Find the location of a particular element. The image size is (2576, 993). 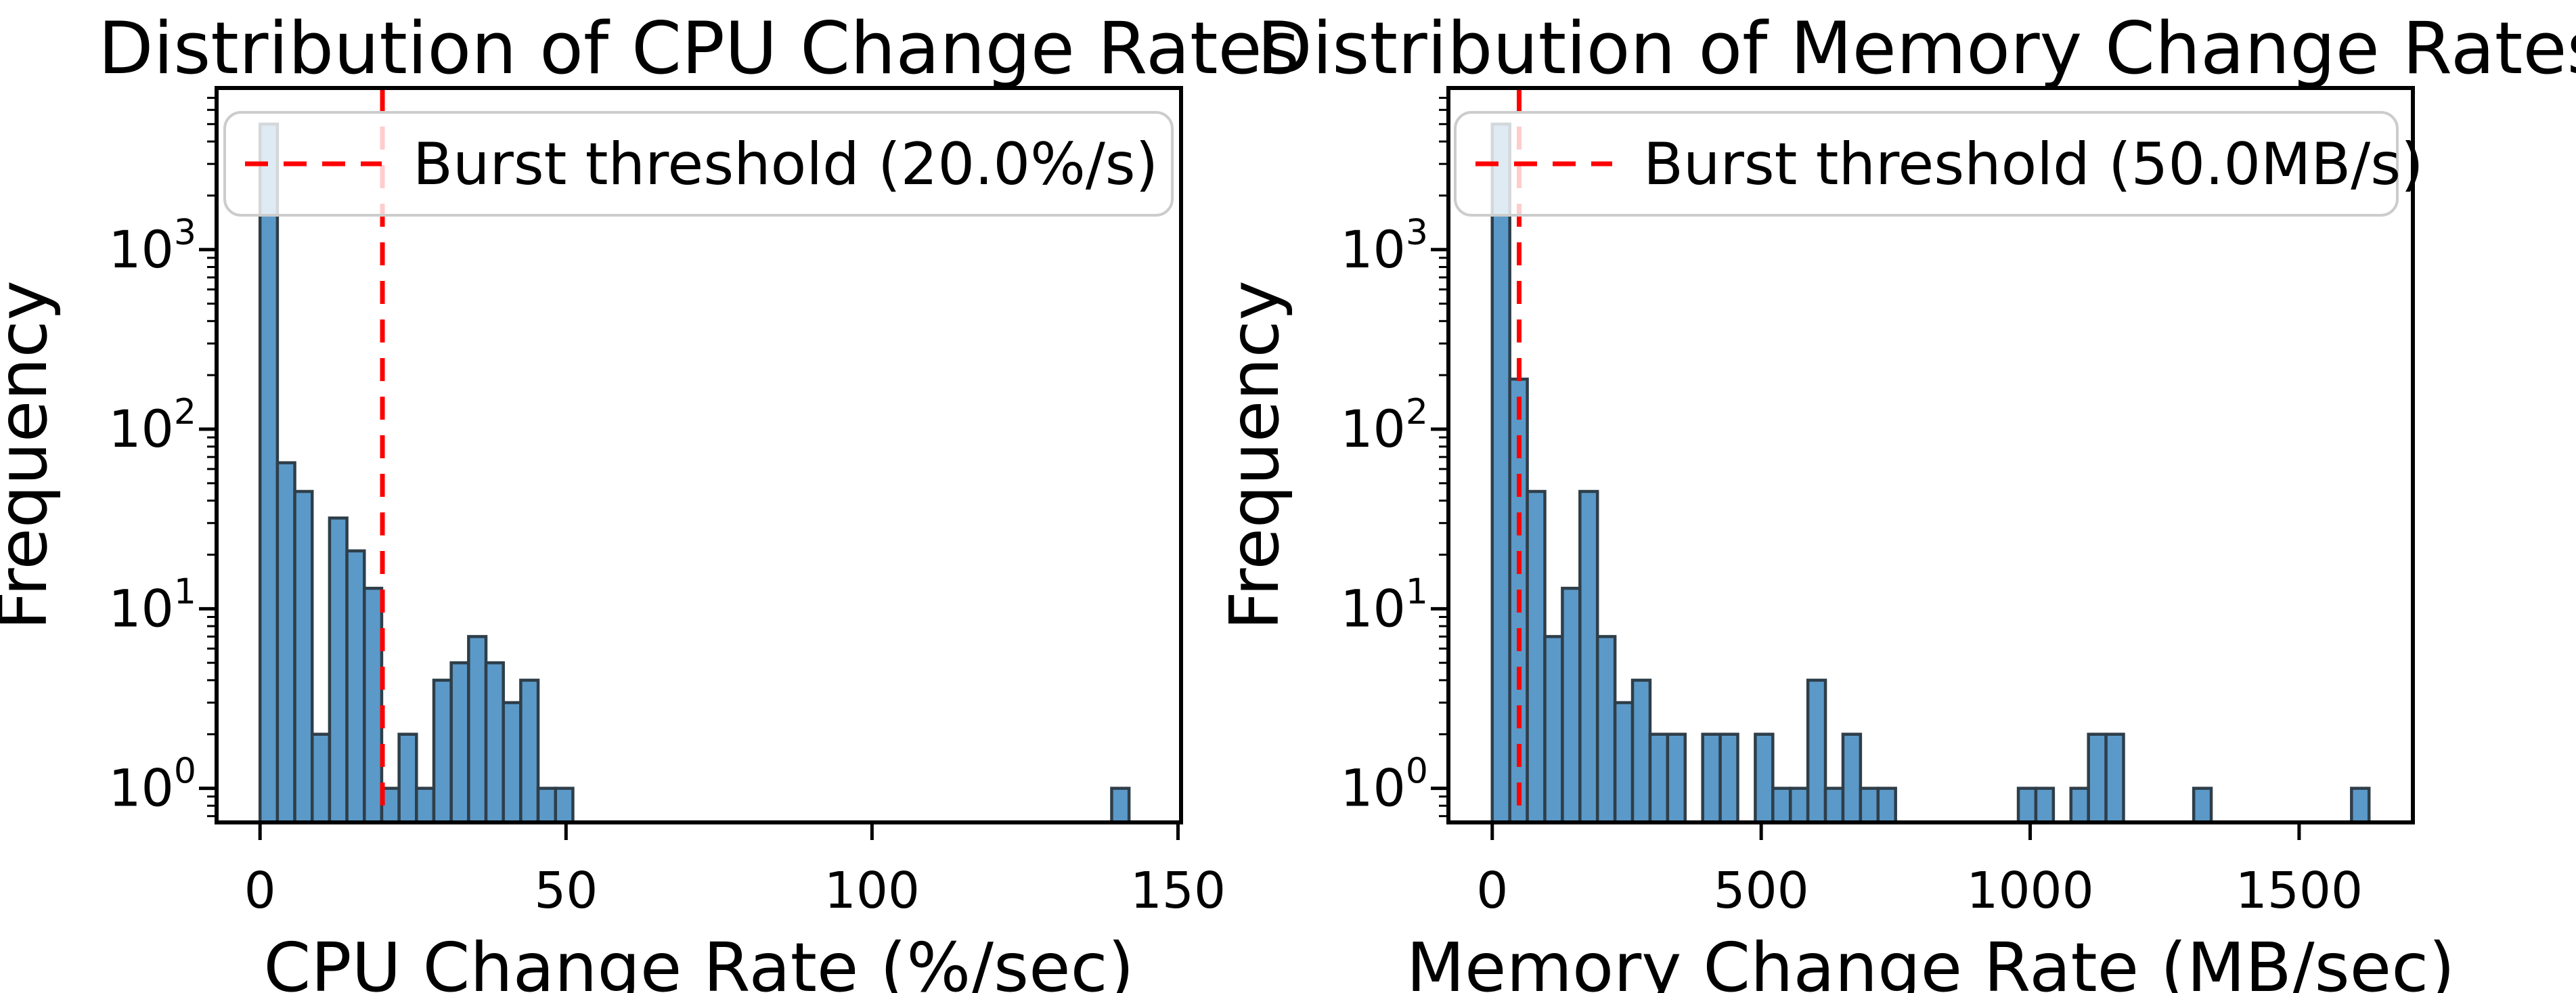

x-tick-label: 1000 is located at coordinates (2029, 891).